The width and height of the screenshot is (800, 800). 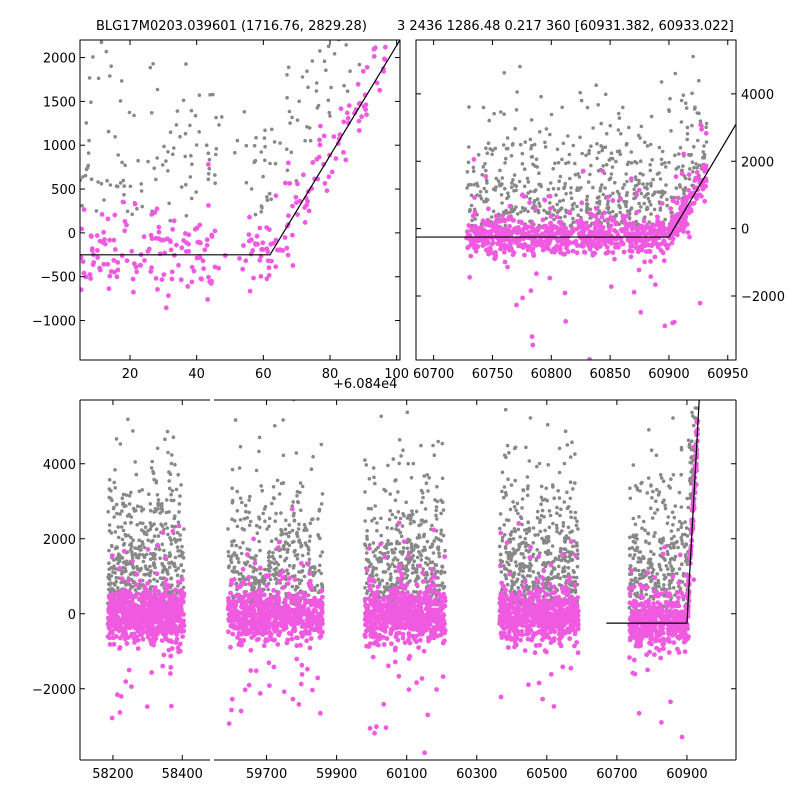 I want to click on x-tick-label: 60950, so click(x=727, y=374).